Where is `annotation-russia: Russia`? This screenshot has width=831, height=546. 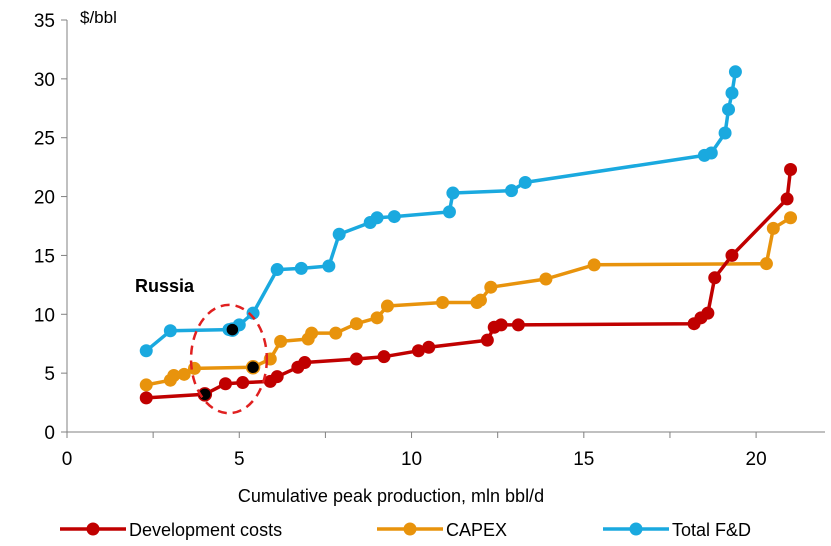 annotation-russia: Russia is located at coordinates (165, 286).